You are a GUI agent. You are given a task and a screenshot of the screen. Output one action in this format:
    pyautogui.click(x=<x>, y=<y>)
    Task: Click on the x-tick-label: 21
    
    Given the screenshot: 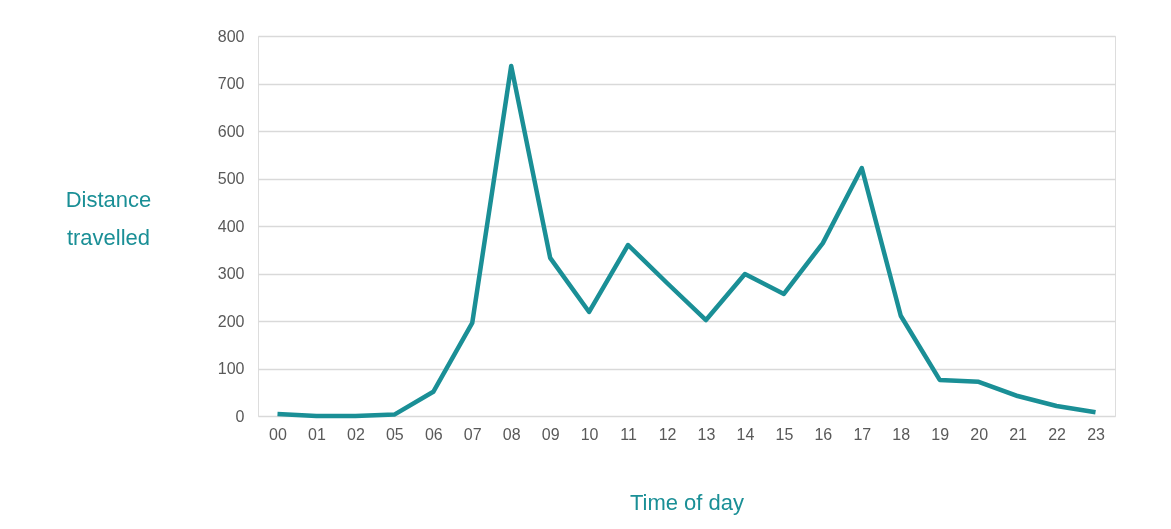 What is the action you would take?
    pyautogui.click(x=1018, y=434)
    